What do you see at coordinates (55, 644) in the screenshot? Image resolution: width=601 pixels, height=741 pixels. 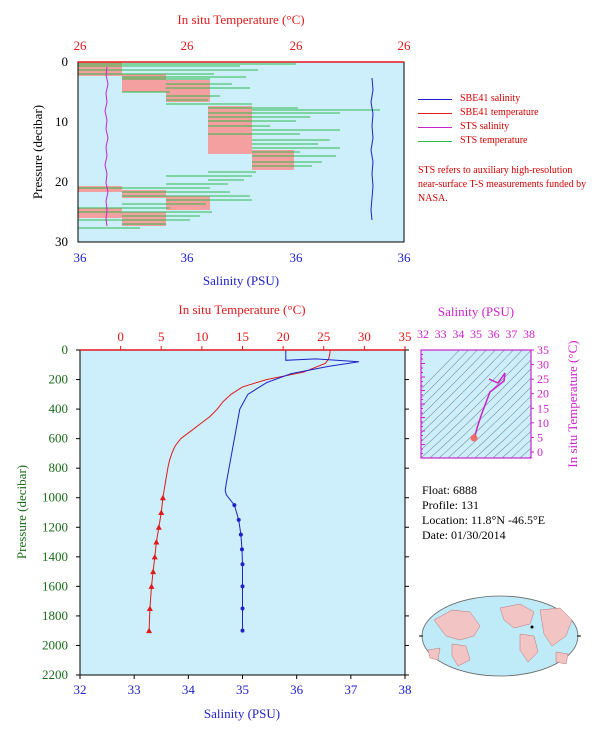 I see `main-pressure-tick: 2000` at bounding box center [55, 644].